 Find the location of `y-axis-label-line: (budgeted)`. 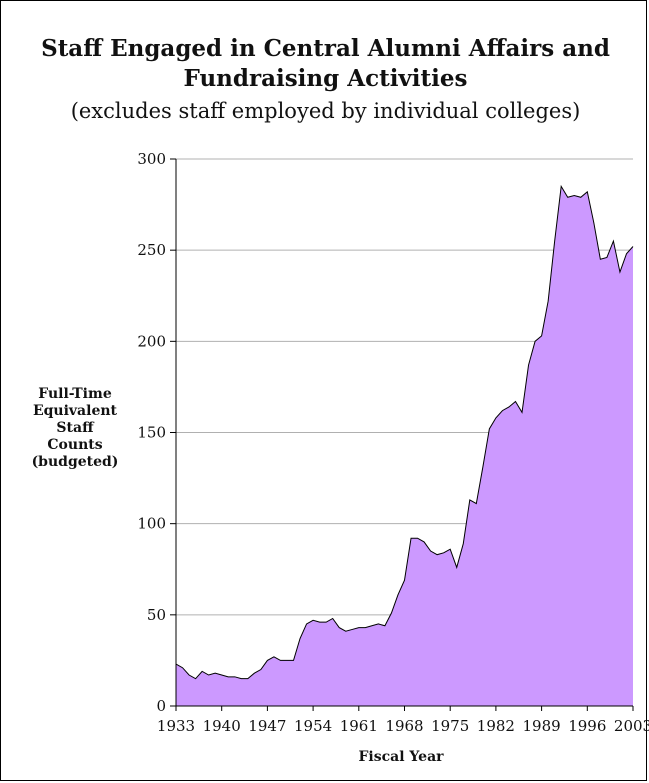

y-axis-label-line: (budgeted) is located at coordinates (75, 462).